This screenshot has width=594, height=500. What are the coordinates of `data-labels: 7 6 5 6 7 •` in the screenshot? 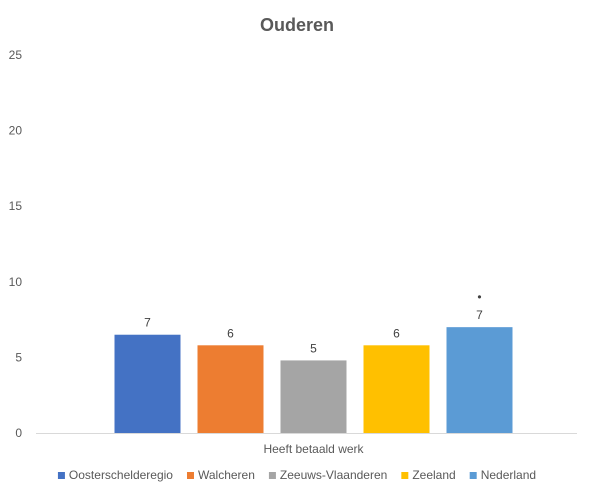 It's located at (313, 322).